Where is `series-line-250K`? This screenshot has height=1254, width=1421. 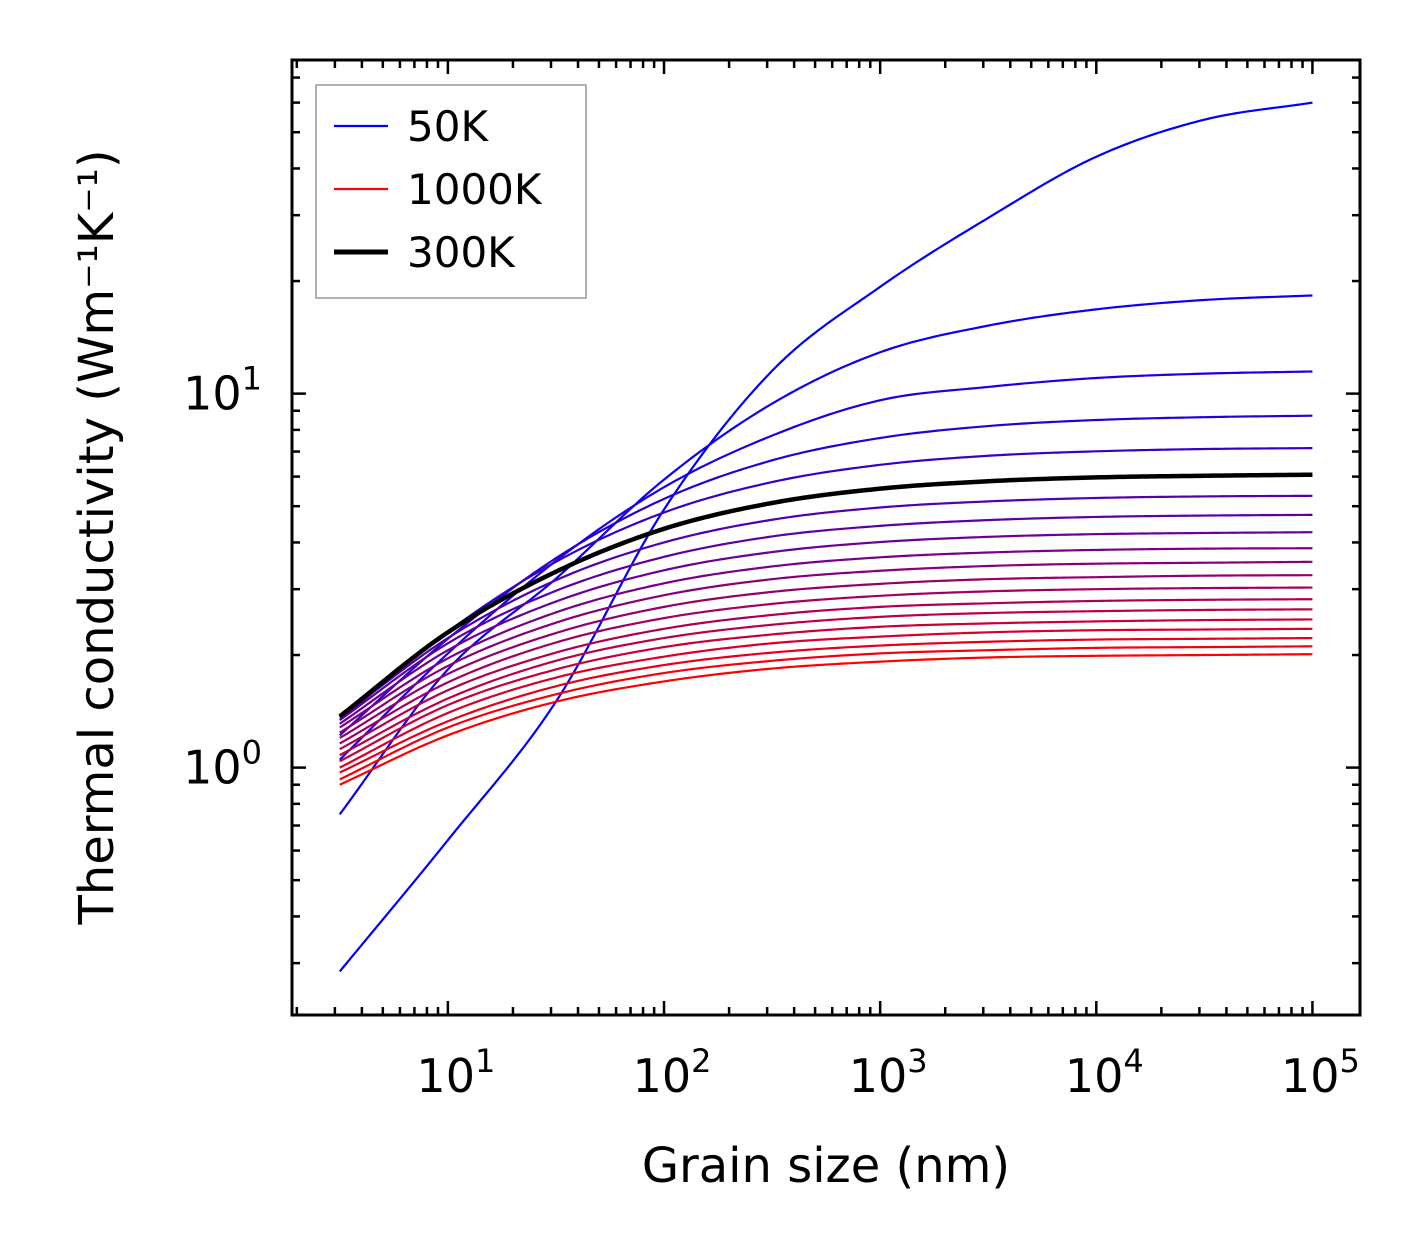
series-line-250K is located at coordinates (826, 584).